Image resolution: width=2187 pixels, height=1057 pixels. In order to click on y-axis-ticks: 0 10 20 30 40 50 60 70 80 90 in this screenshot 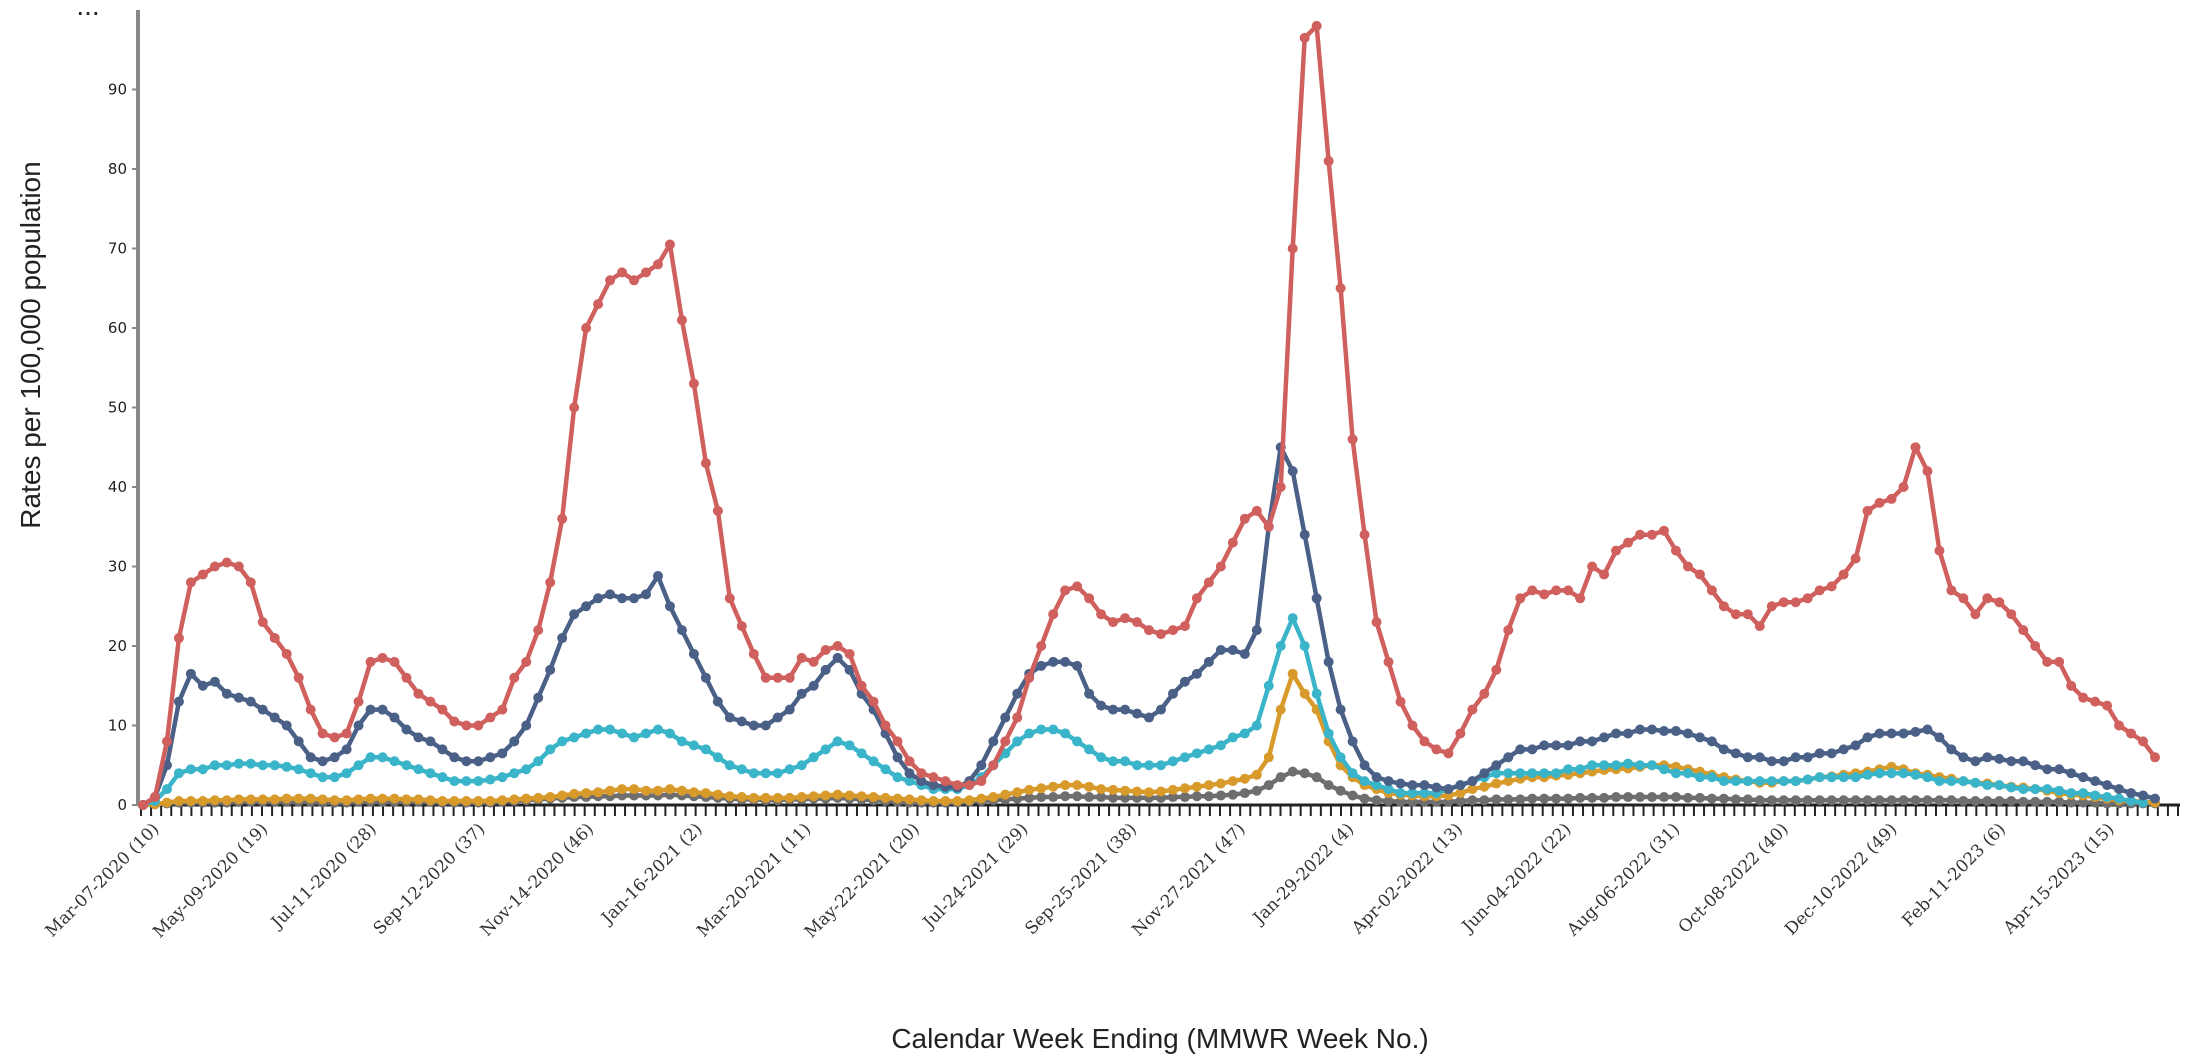, I will do `click(123, 447)`.